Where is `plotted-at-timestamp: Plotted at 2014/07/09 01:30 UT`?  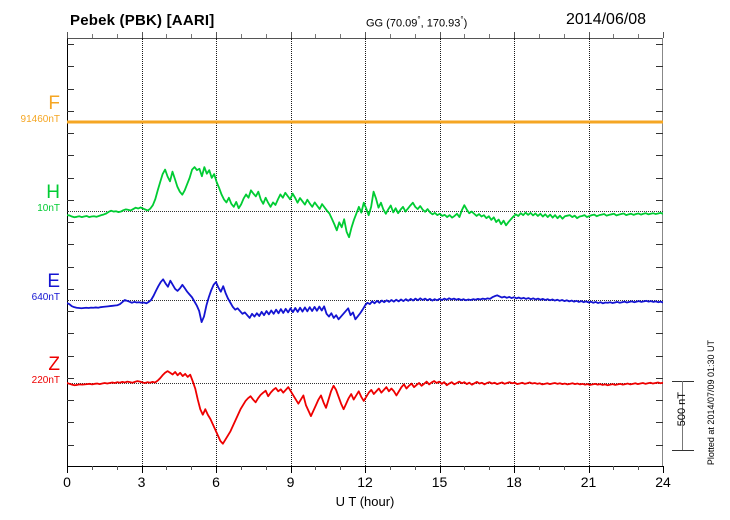 plotted-at-timestamp: Plotted at 2014/07/09 01:30 UT is located at coordinates (711, 403).